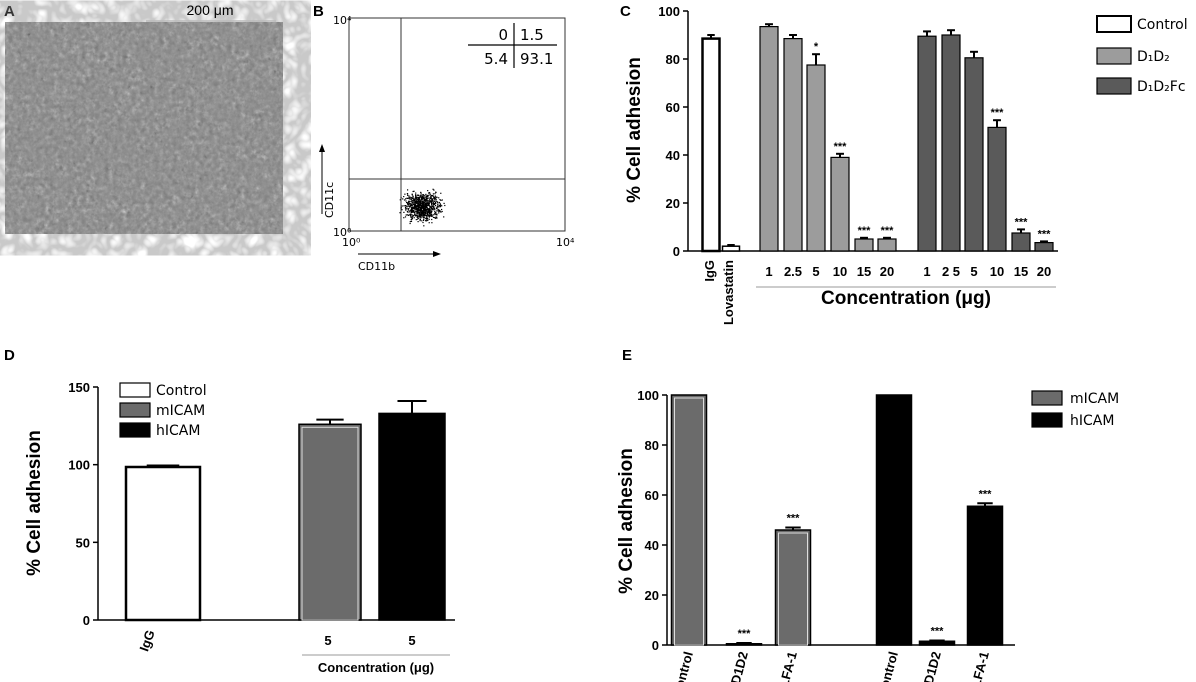 The width and height of the screenshot is (1196, 682). What do you see at coordinates (330, 522) in the screenshot?
I see `d-micam-bar` at bounding box center [330, 522].